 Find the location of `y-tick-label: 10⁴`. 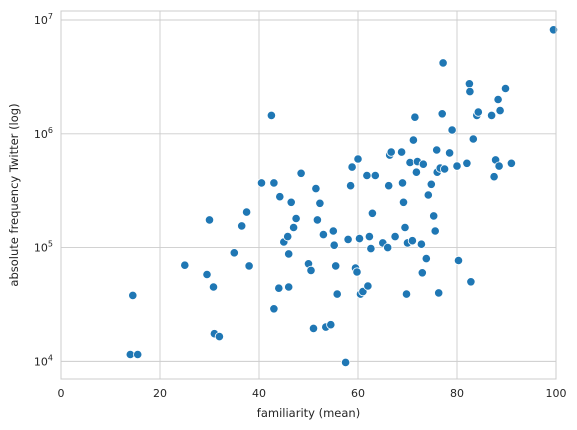

y-tick-label: 10⁴ is located at coordinates (43, 360).